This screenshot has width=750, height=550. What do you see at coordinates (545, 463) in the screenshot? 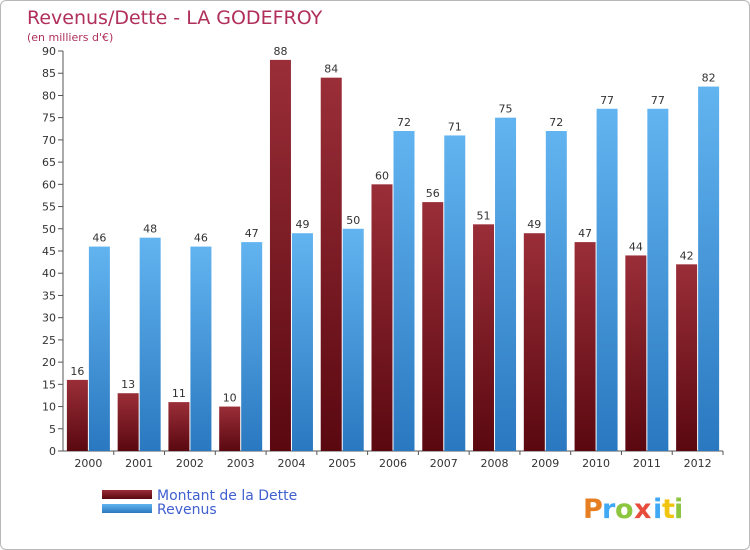
I see `x-tick-label: 2009` at bounding box center [545, 463].